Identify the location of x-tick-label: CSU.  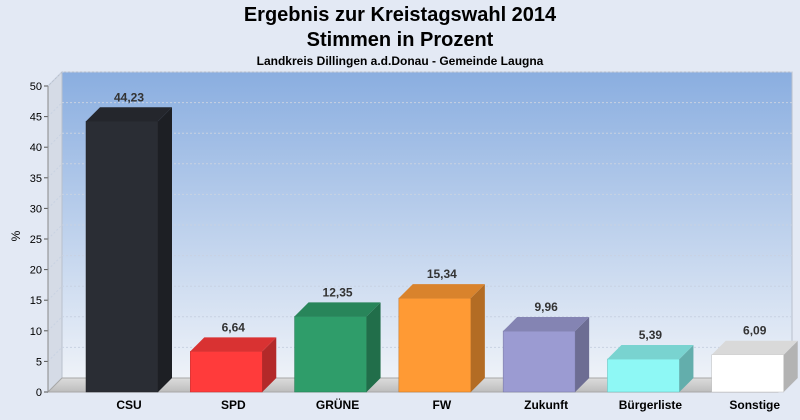
(128, 405).